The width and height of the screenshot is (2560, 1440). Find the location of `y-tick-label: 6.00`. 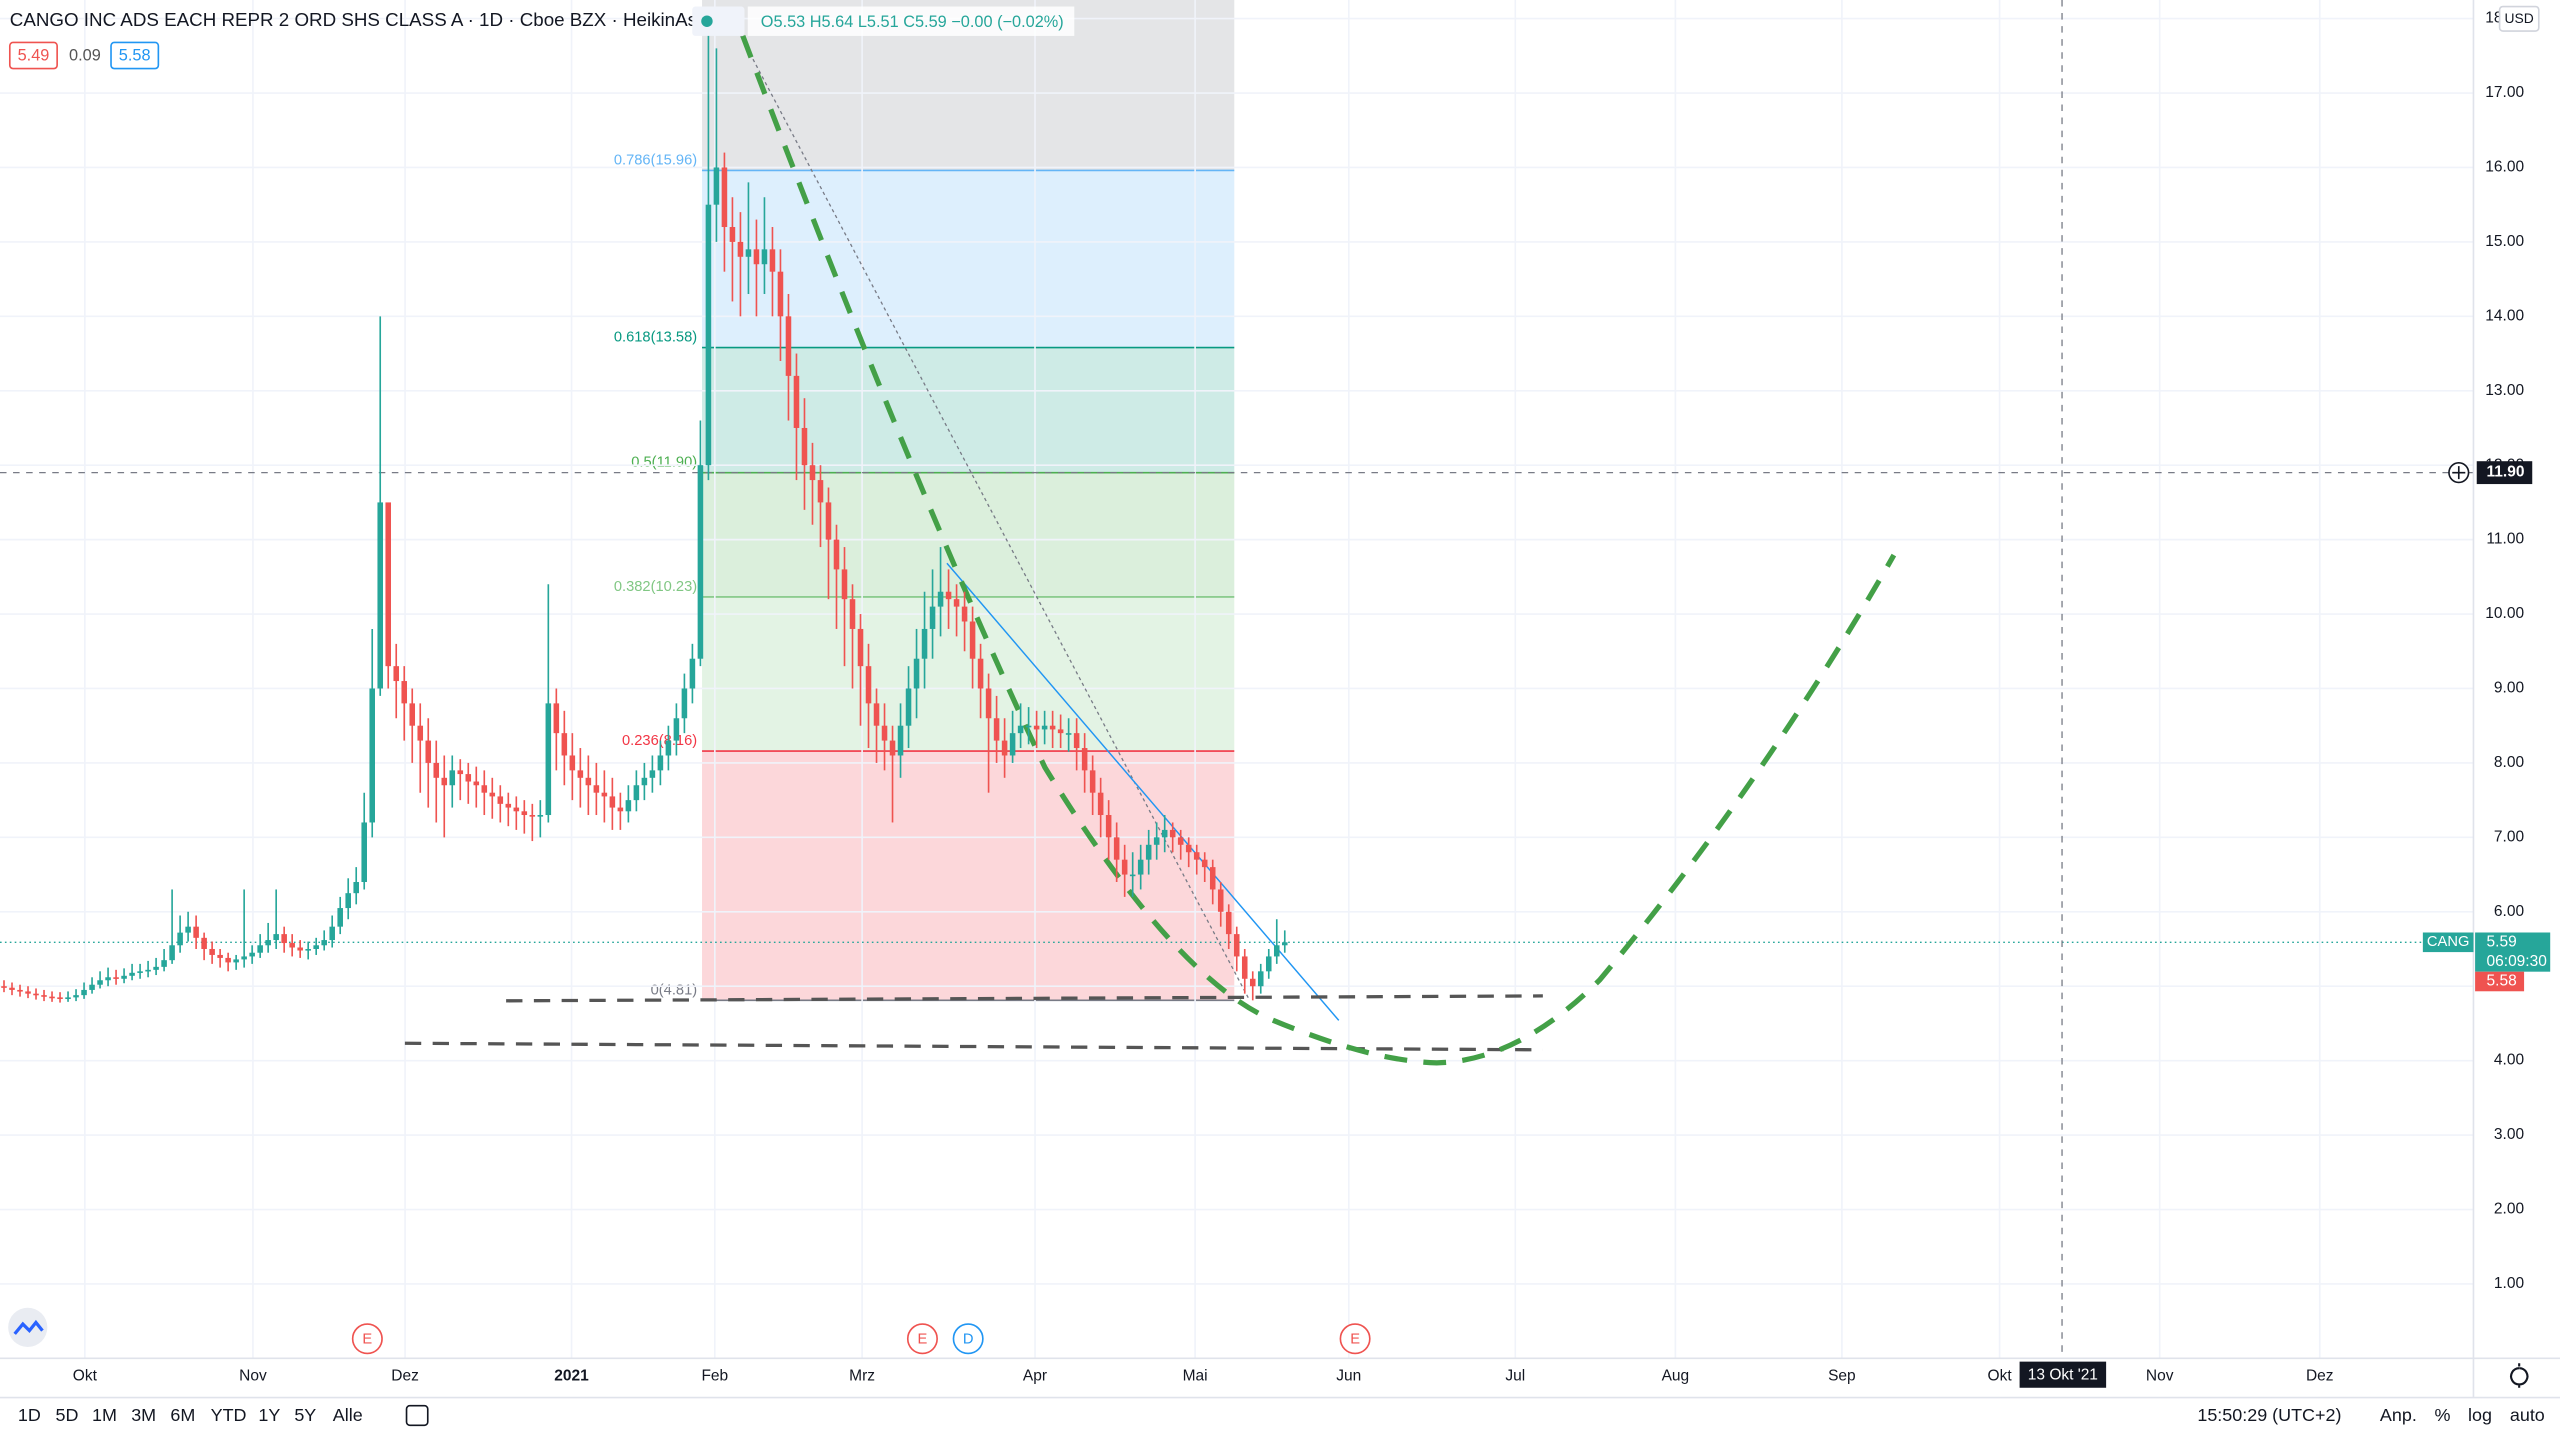

y-tick-label: 6.00 is located at coordinates (2509, 911).